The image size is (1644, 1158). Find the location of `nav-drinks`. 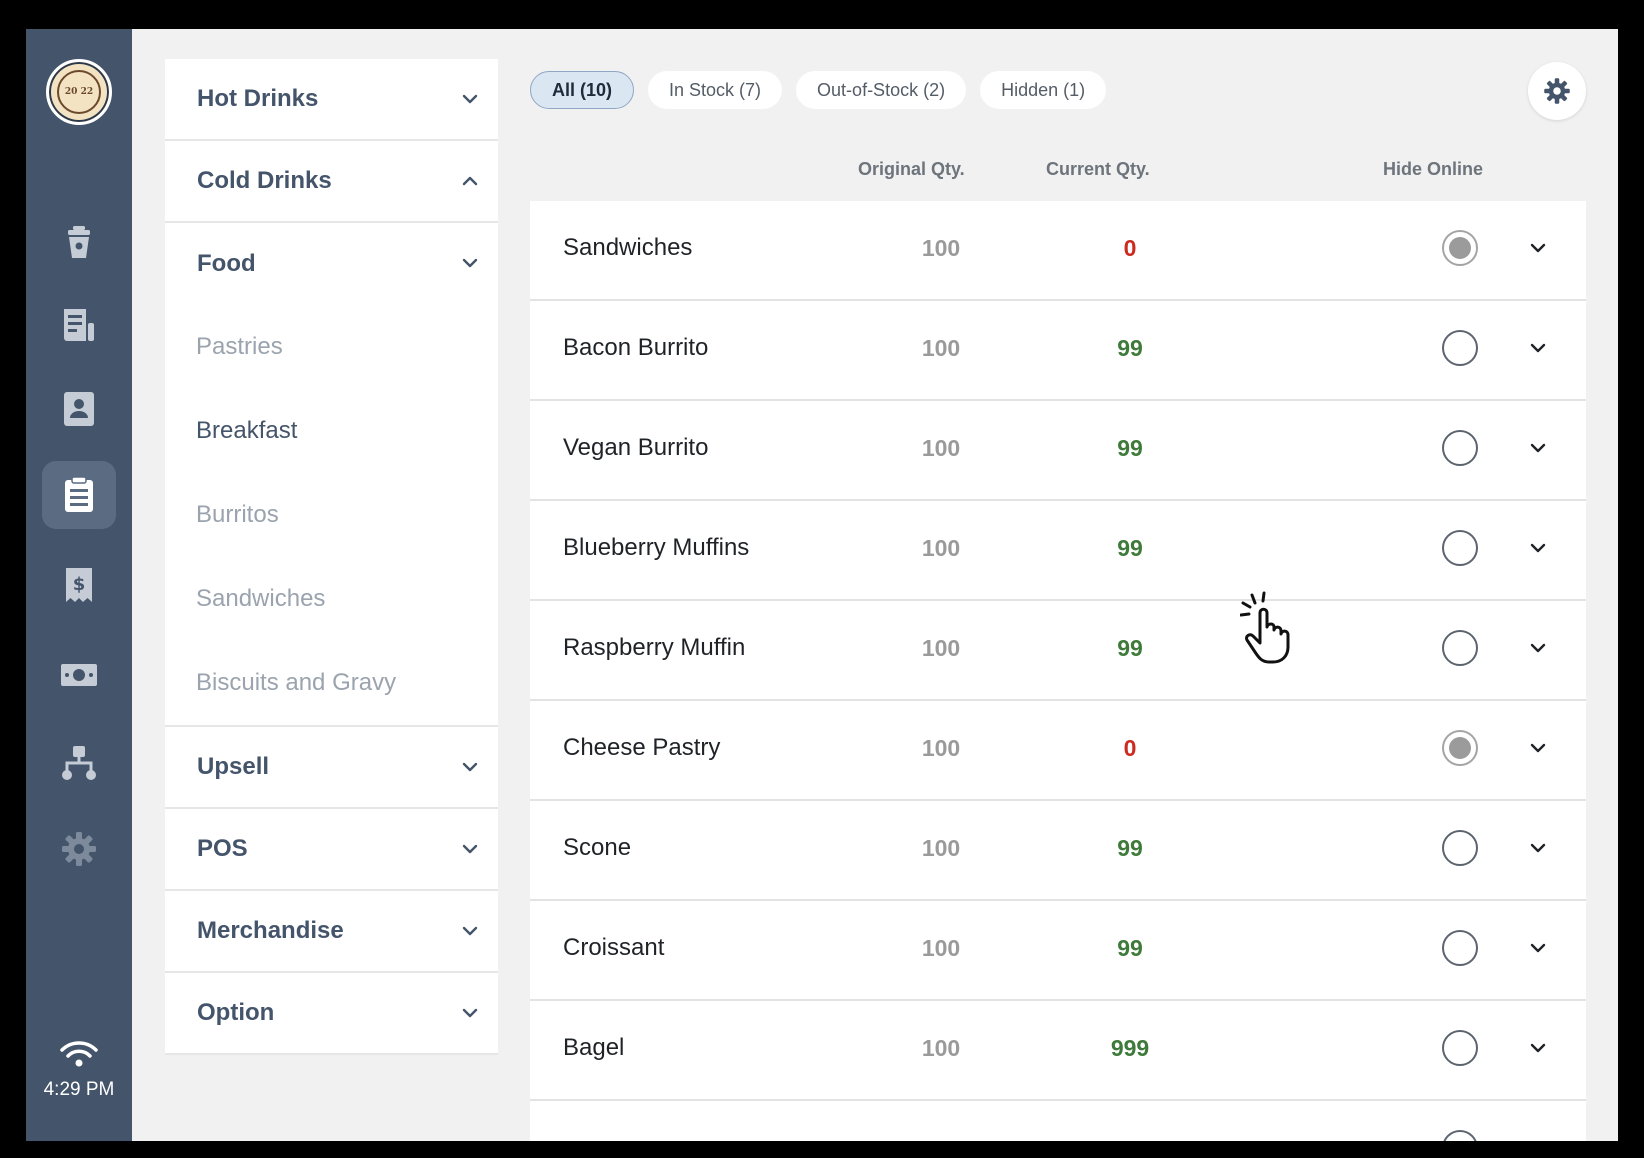

nav-drinks is located at coordinates (79, 243).